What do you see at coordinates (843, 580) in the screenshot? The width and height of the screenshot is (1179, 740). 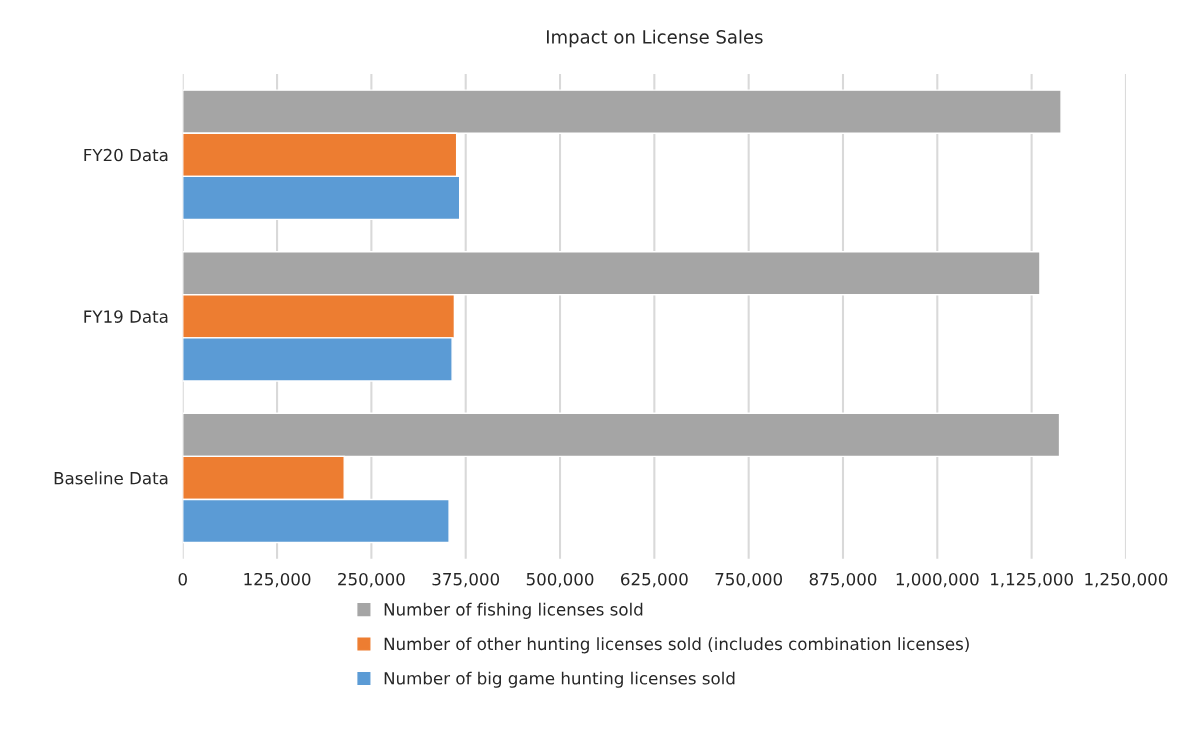 I see `x-tick-label: 875,000` at bounding box center [843, 580].